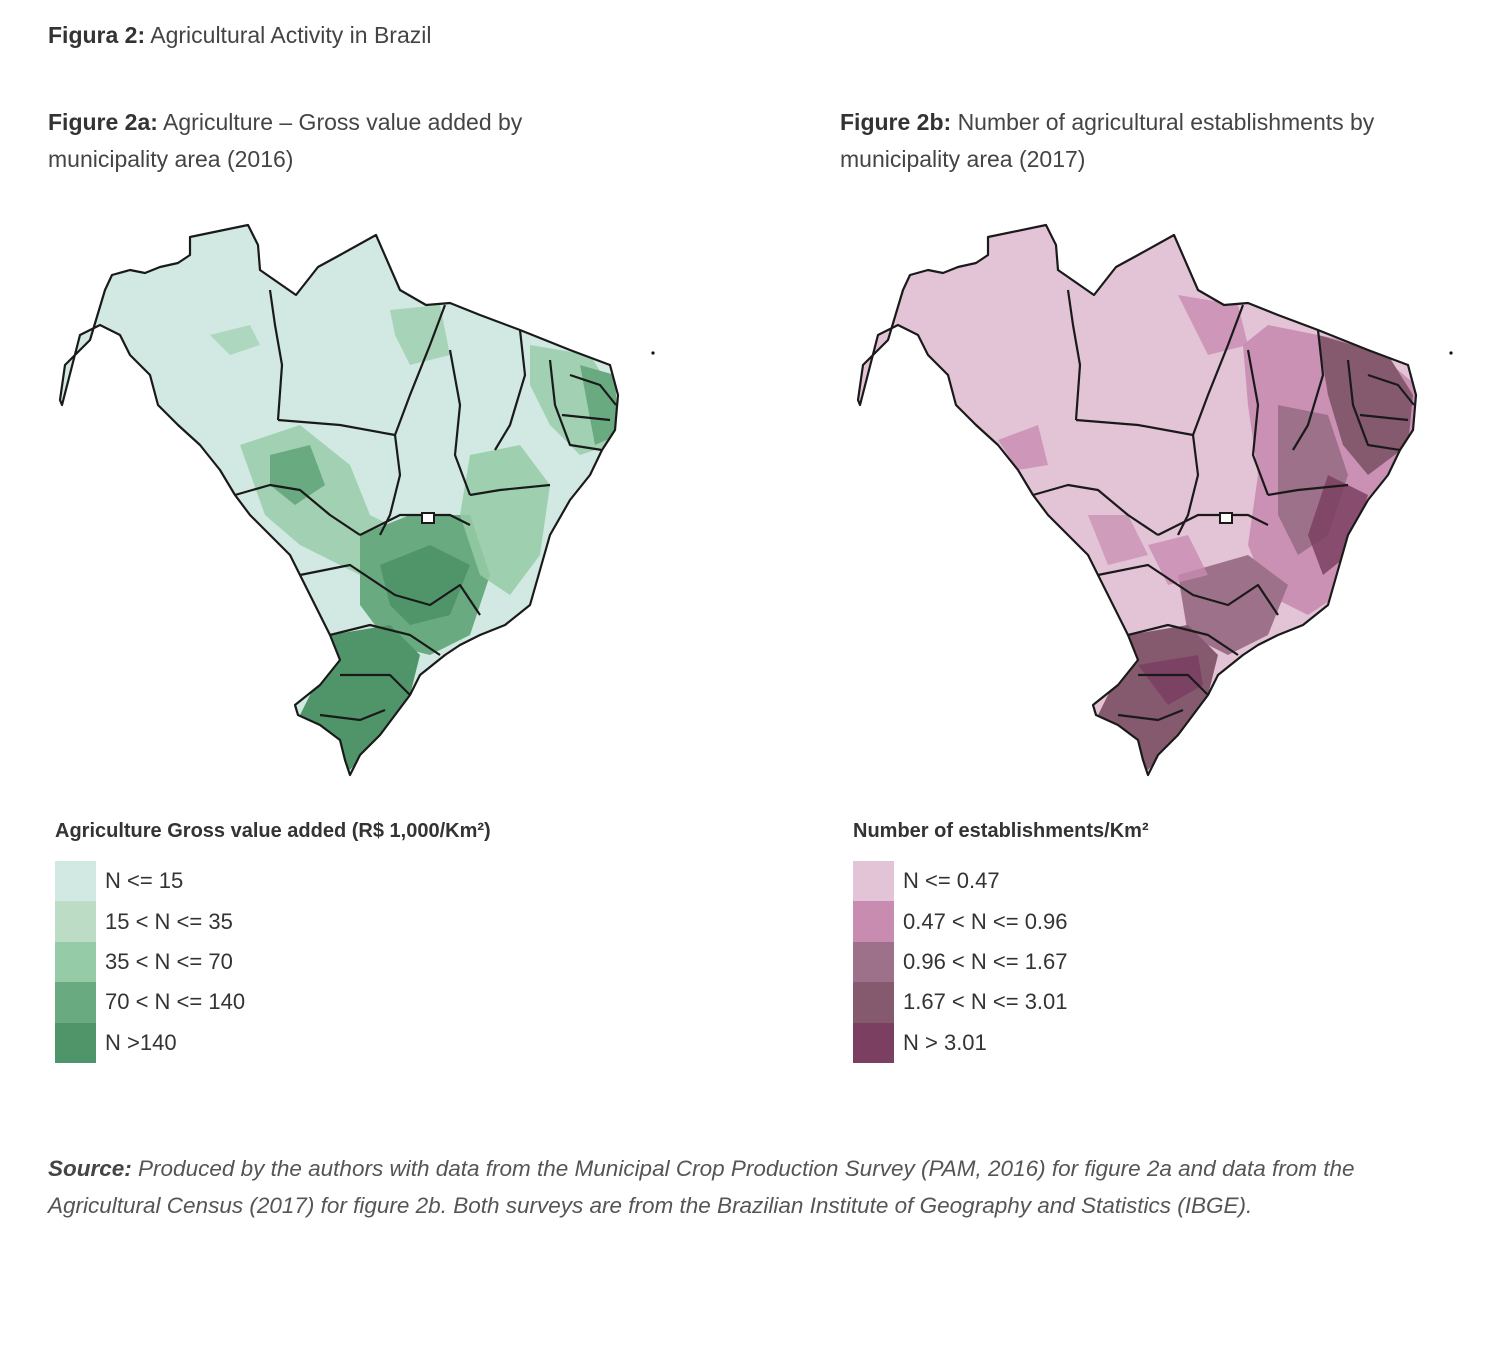  I want to click on figure-title-text: Agricultural Activity in Brazil, so click(291, 35).